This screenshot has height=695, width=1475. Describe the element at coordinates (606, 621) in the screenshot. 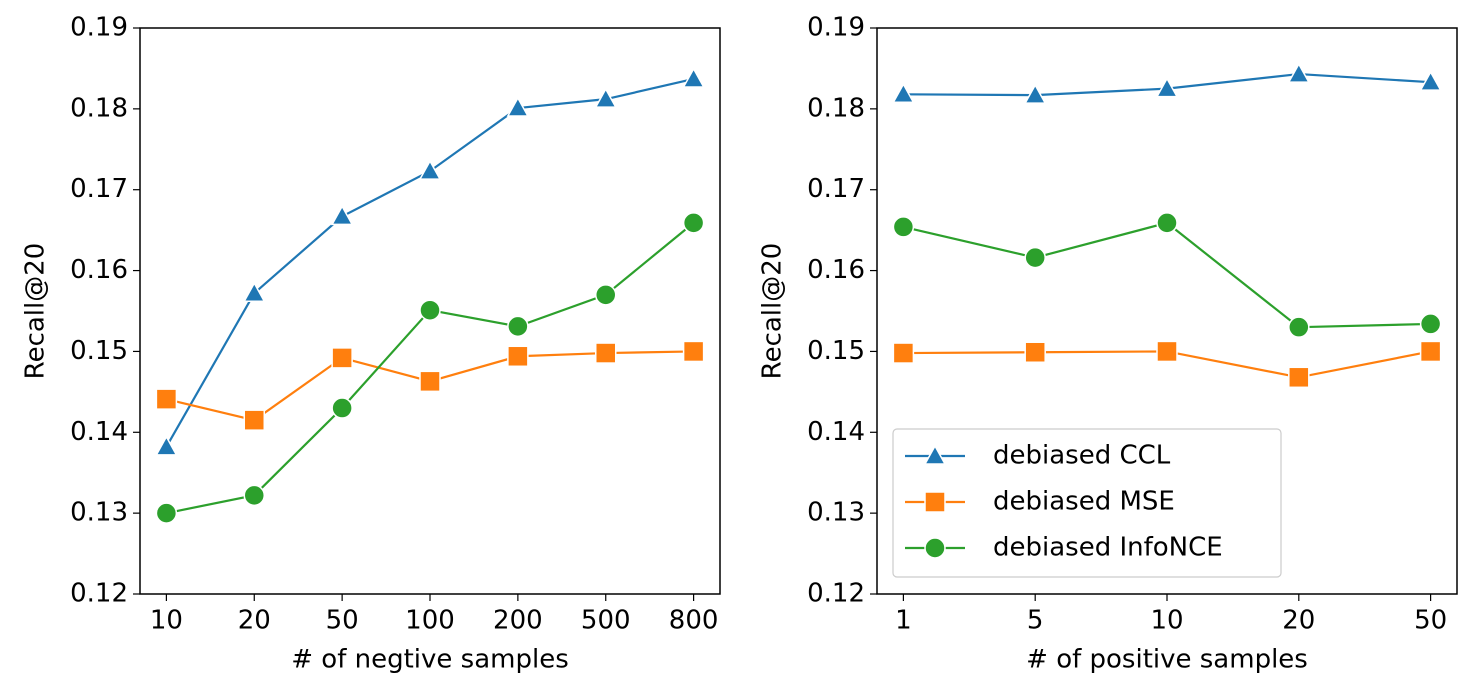

I see `x-tick-label: 500` at that location.